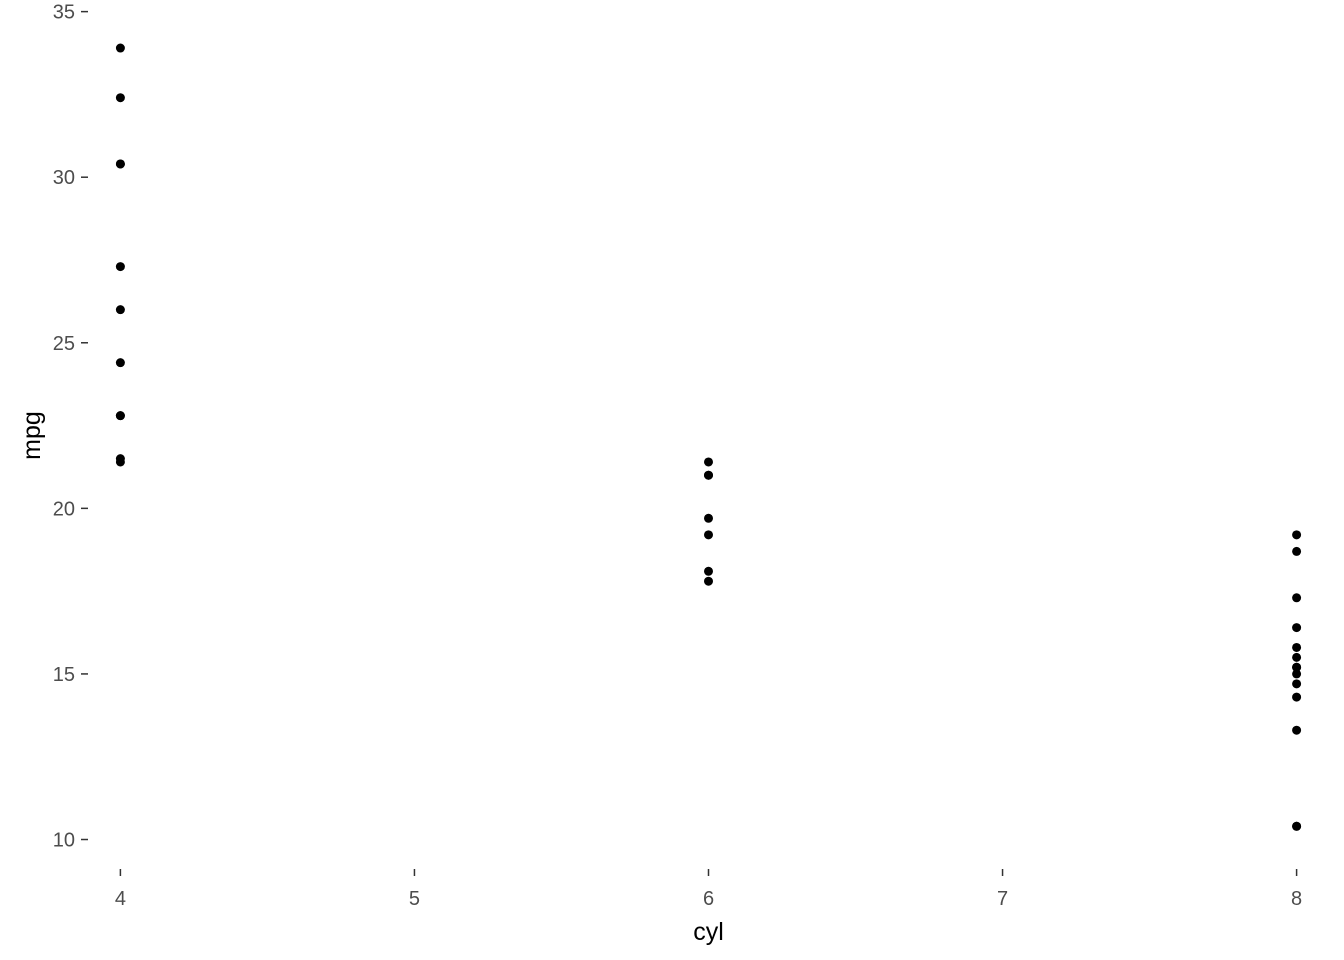 Image resolution: width=1344 pixels, height=960 pixels. Describe the element at coordinates (64, 13) in the screenshot. I see `y-tick-label: 35` at that location.